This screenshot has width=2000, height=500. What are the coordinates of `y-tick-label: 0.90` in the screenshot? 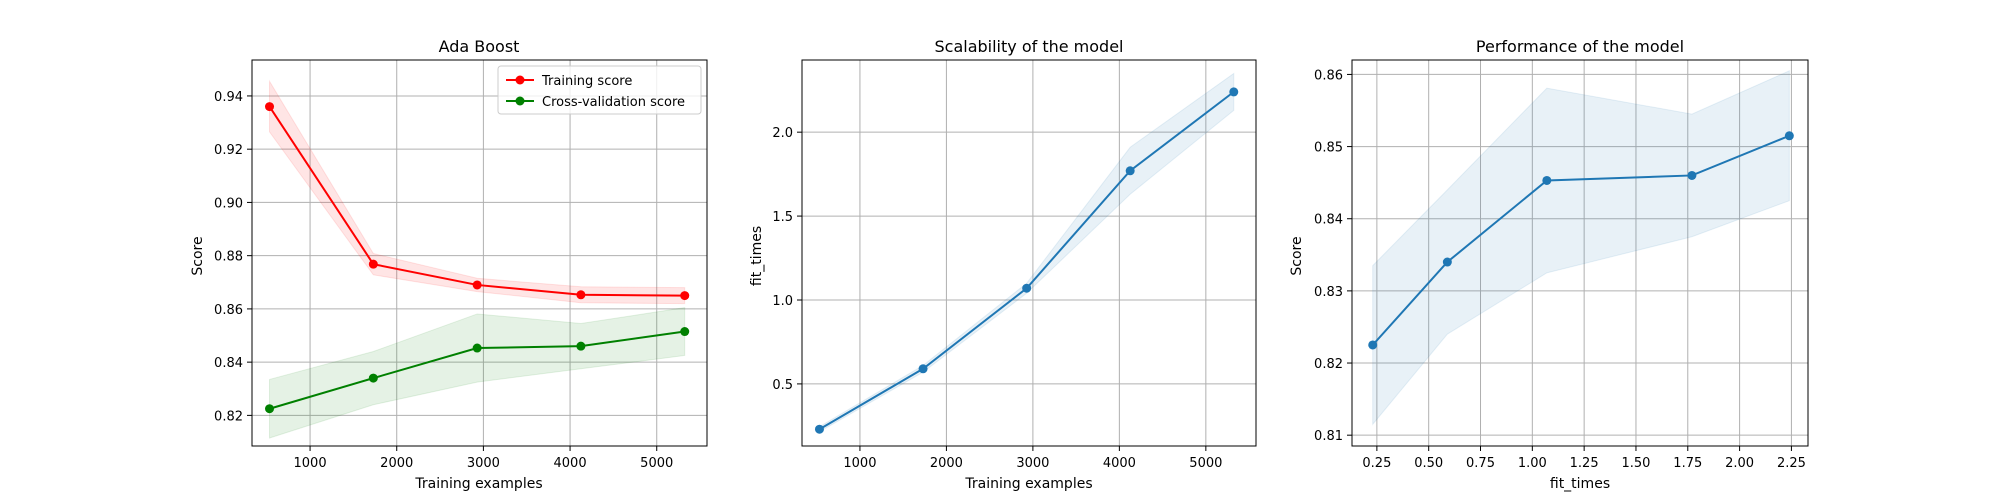 It's located at (228, 203).